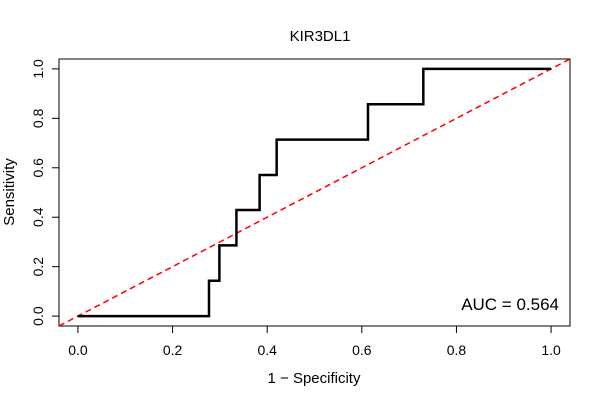 The width and height of the screenshot is (600, 400). What do you see at coordinates (78, 350) in the screenshot?
I see `x-tick-label: 0.0` at bounding box center [78, 350].